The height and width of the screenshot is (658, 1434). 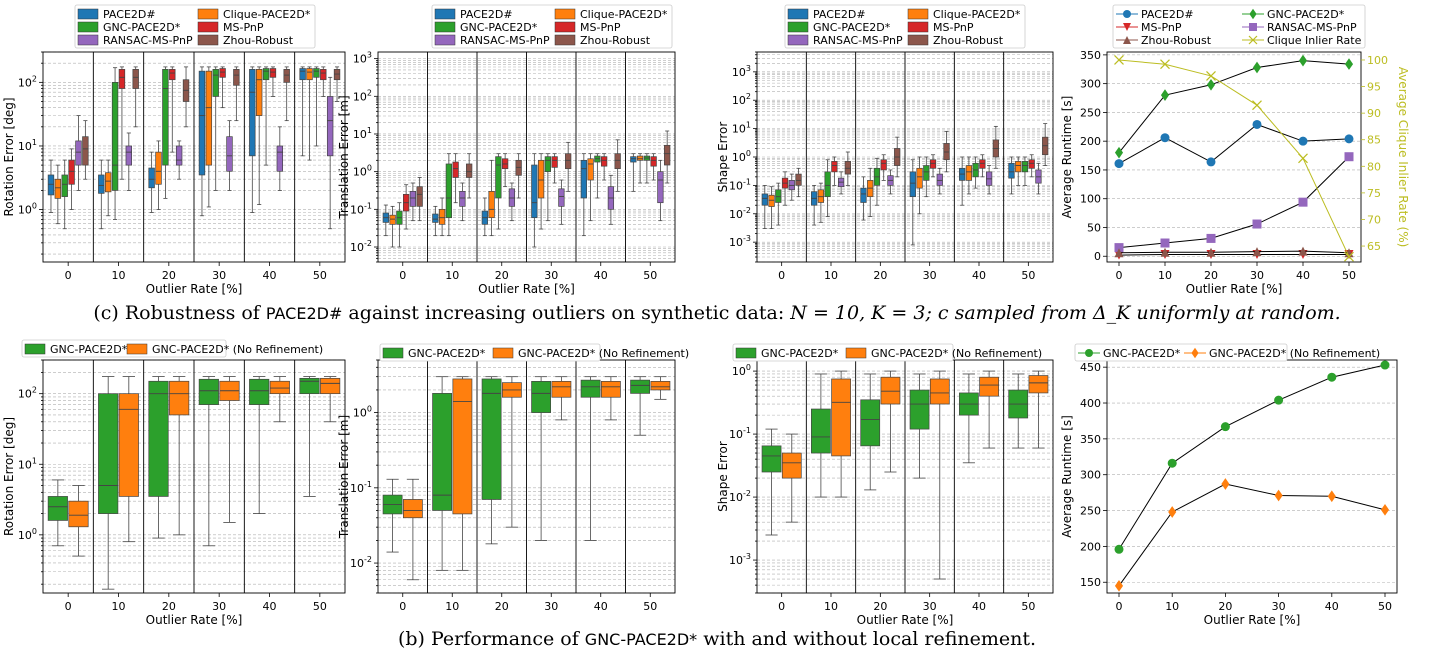 I want to click on y-tick-label: 102, so click(x=362, y=95).